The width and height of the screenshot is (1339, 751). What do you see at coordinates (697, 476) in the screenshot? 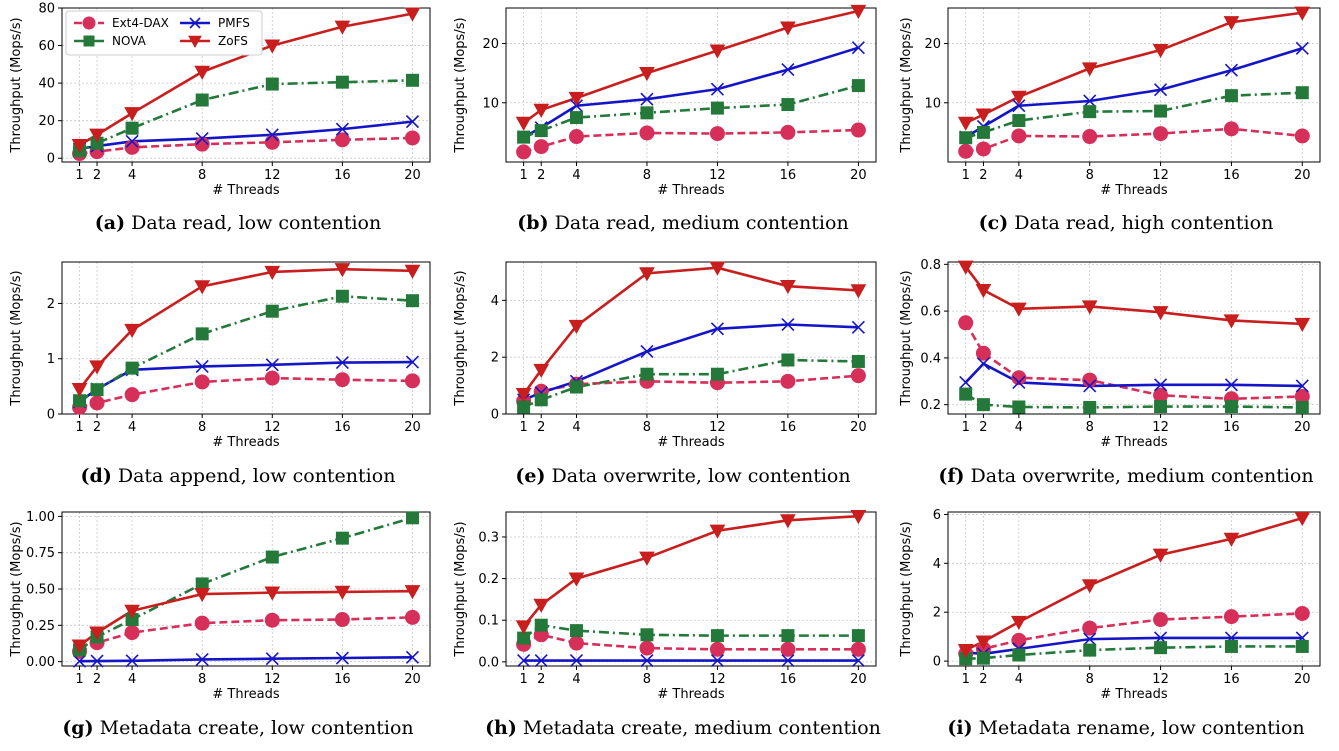
I see `caption-text: Data overwrite, low contention` at bounding box center [697, 476].